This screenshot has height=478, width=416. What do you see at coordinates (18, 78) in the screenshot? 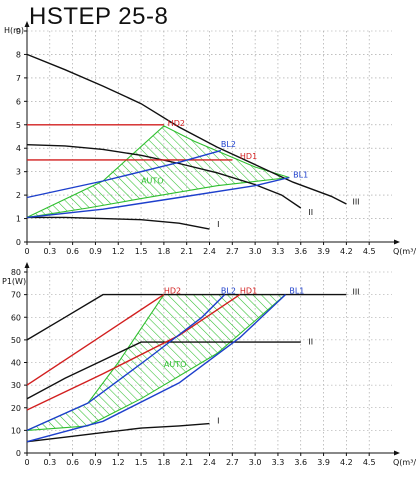
I see `y-tick-label: 7` at bounding box center [18, 78].